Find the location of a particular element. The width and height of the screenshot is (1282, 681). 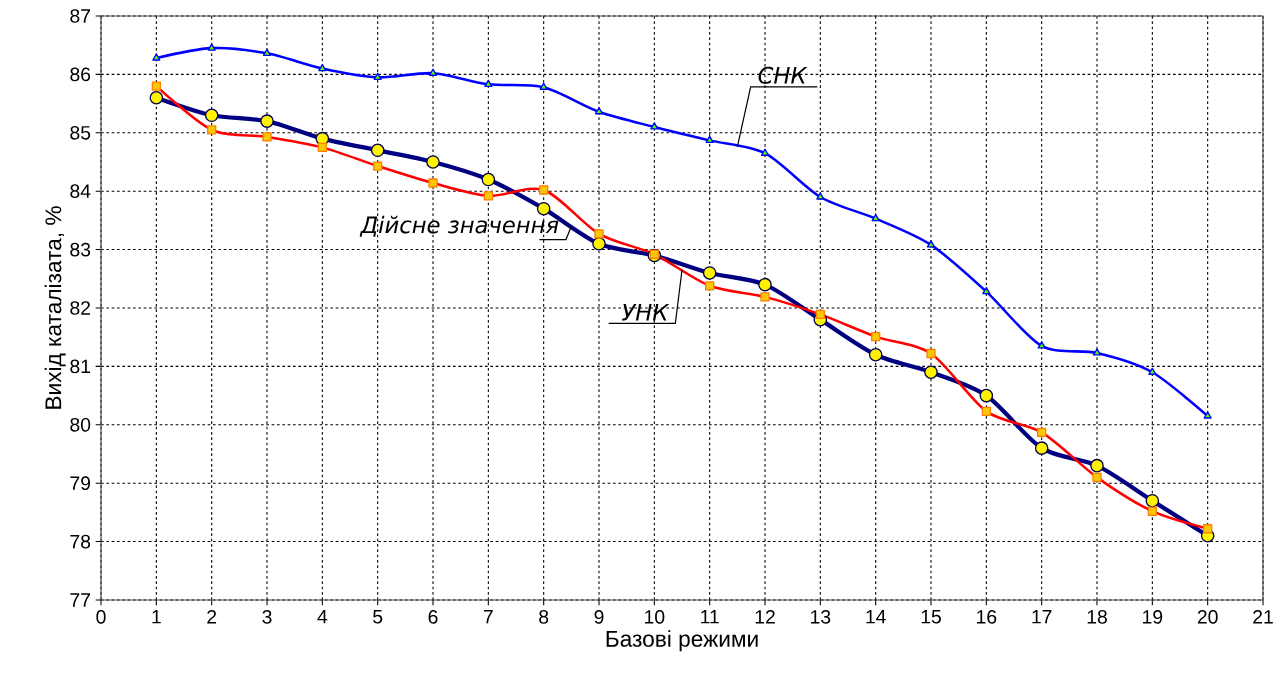

x-tick-label: 6 is located at coordinates (433, 617).